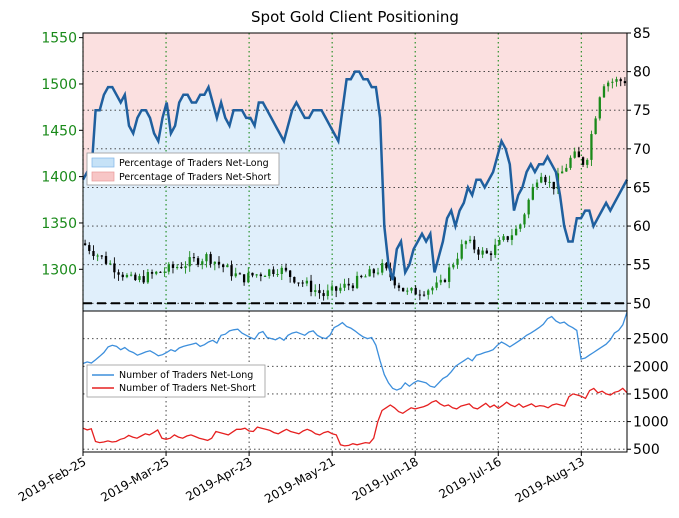  I want to click on legend-swatch-net-short, so click(103, 176).